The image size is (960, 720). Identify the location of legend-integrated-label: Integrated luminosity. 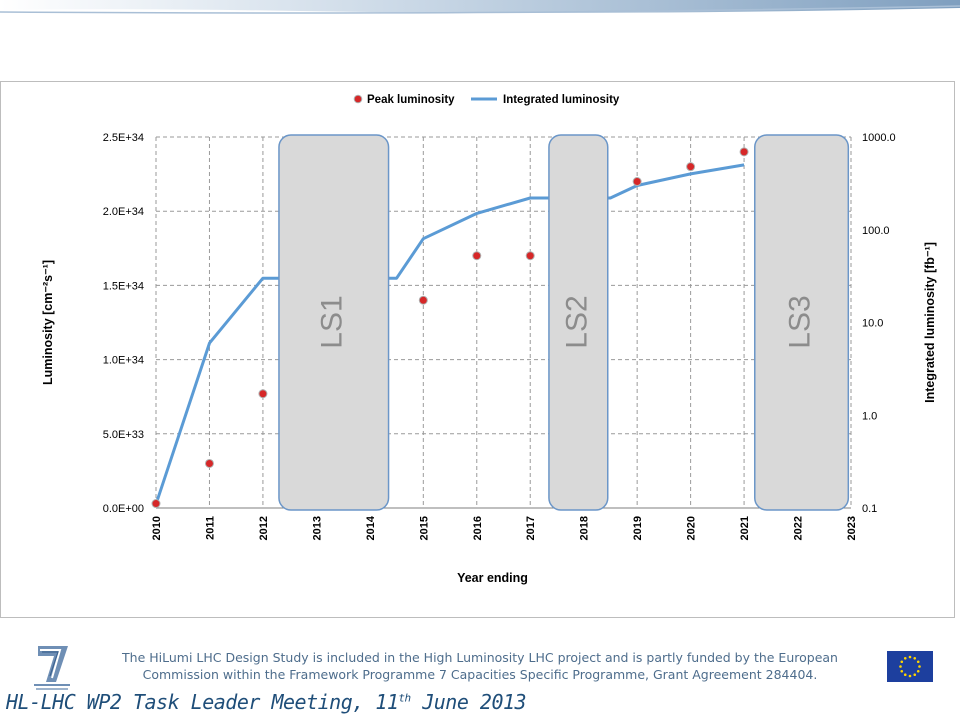
(561, 100).